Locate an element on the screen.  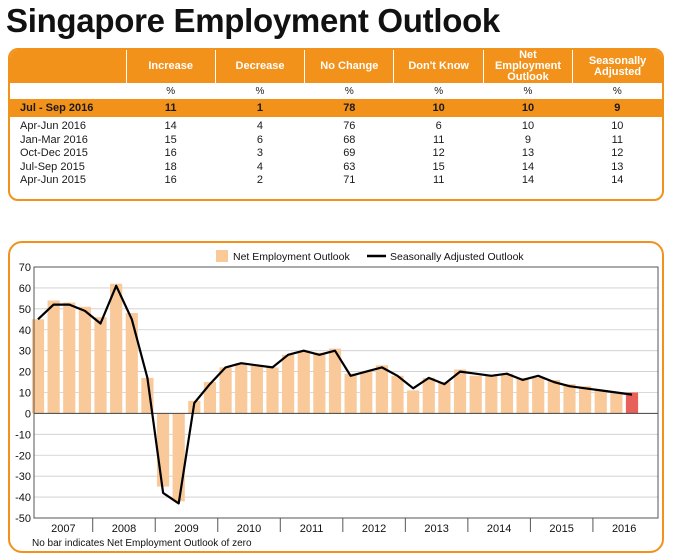
page-title: Singapore Employment Outlook is located at coordinates (253, 20).